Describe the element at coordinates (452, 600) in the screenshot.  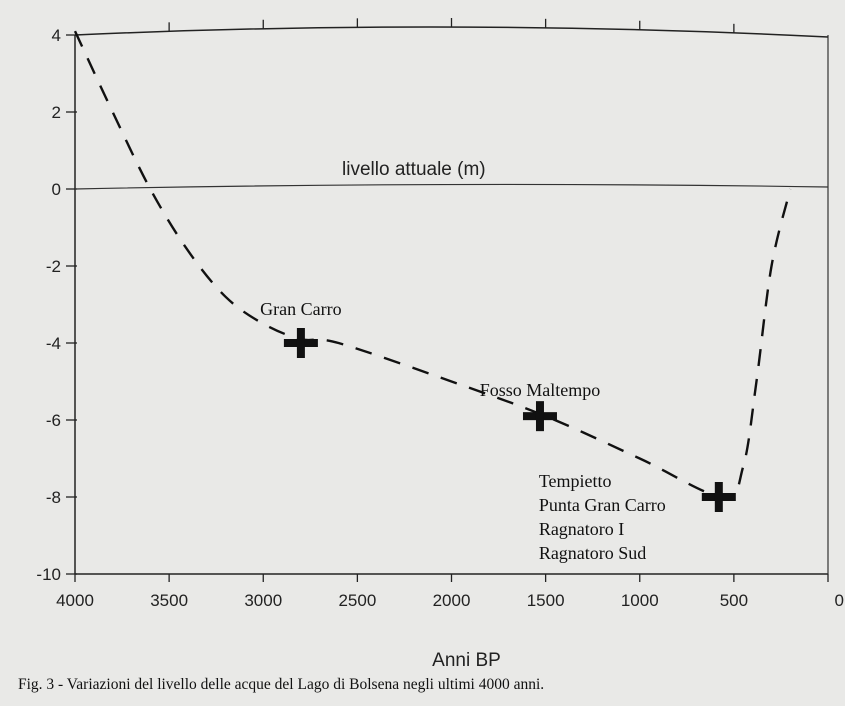
I see `x-tick-label: 2000` at that location.